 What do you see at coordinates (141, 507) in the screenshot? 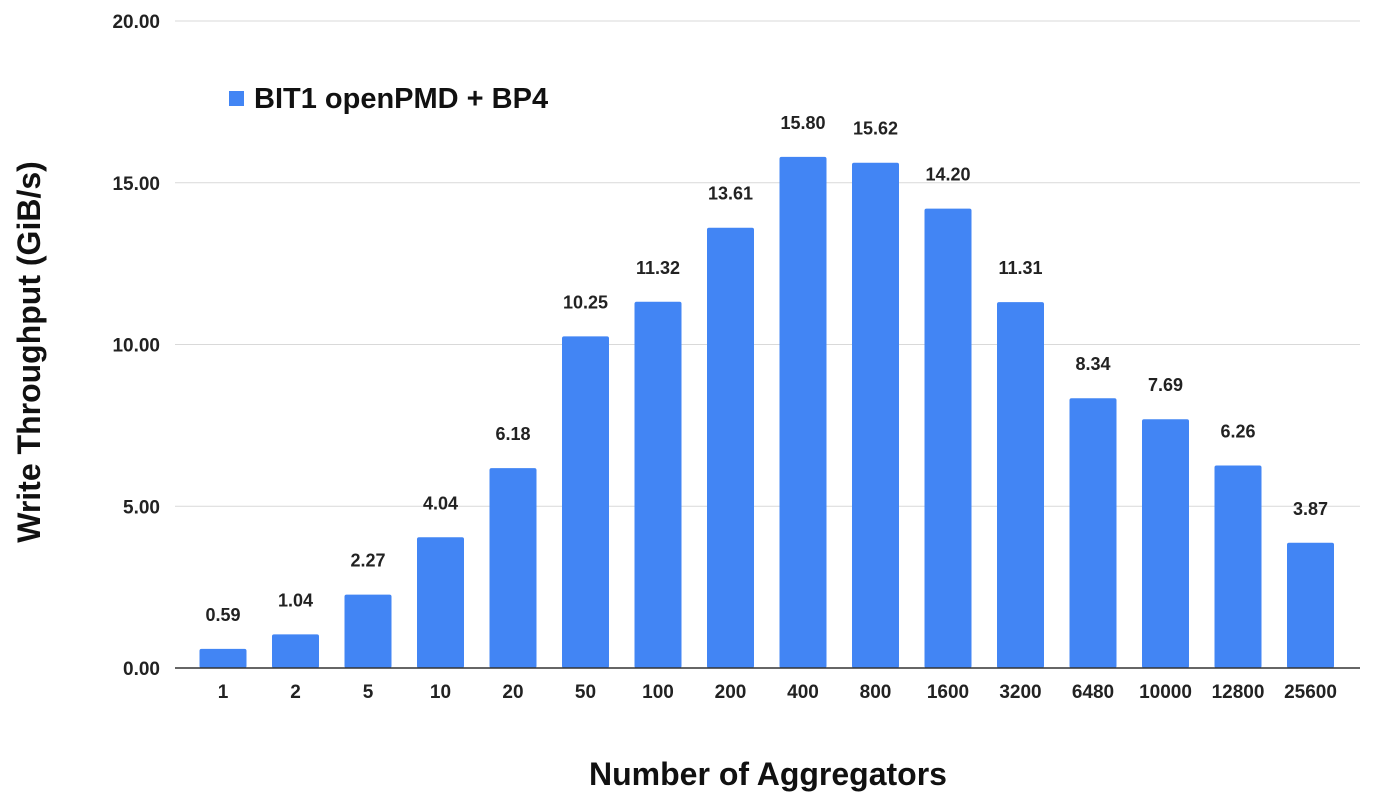
I see `y-tick-label: 5.00` at bounding box center [141, 507].